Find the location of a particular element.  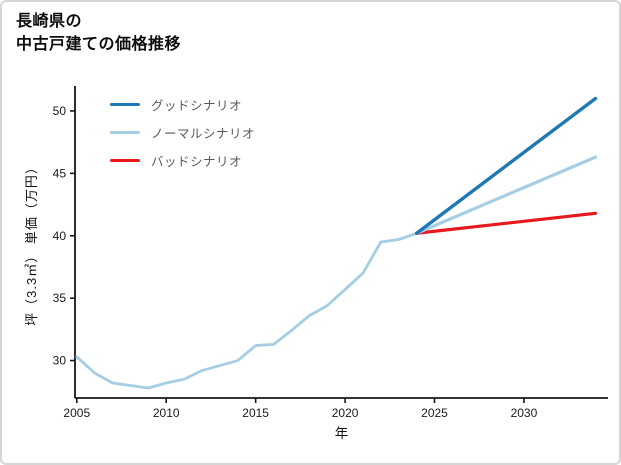

legend-swatch-normal-scenario is located at coordinates (125, 132).